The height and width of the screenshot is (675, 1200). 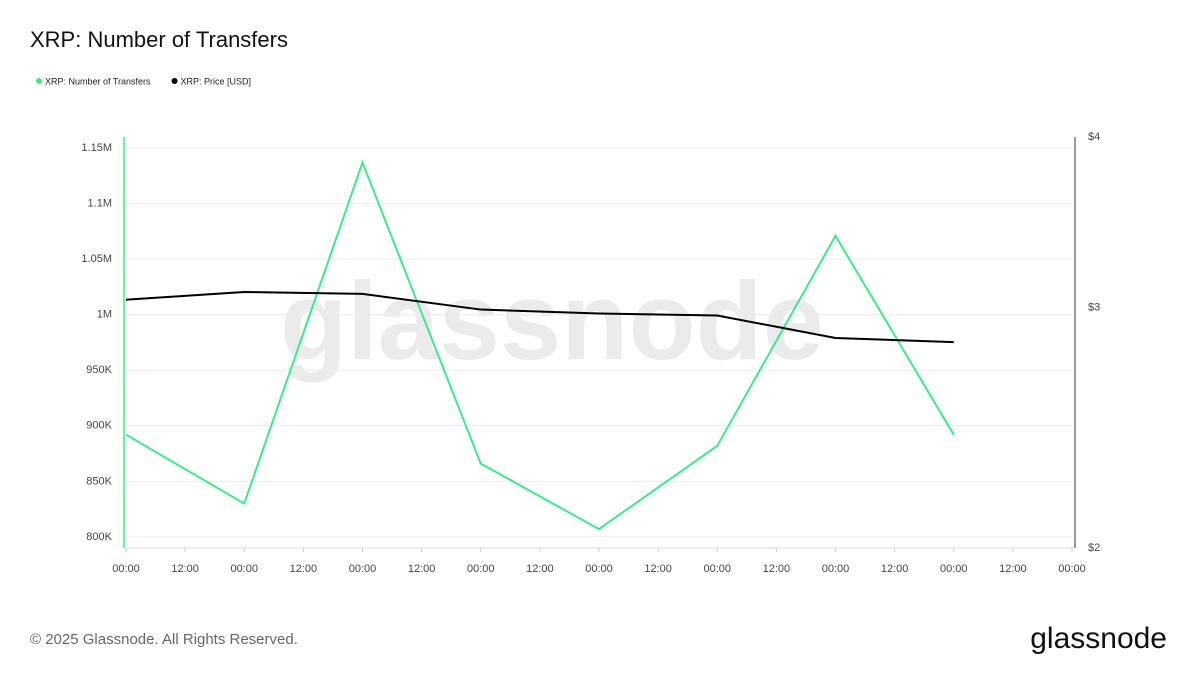 I want to click on y-tick-label: 1M, so click(x=104, y=315).